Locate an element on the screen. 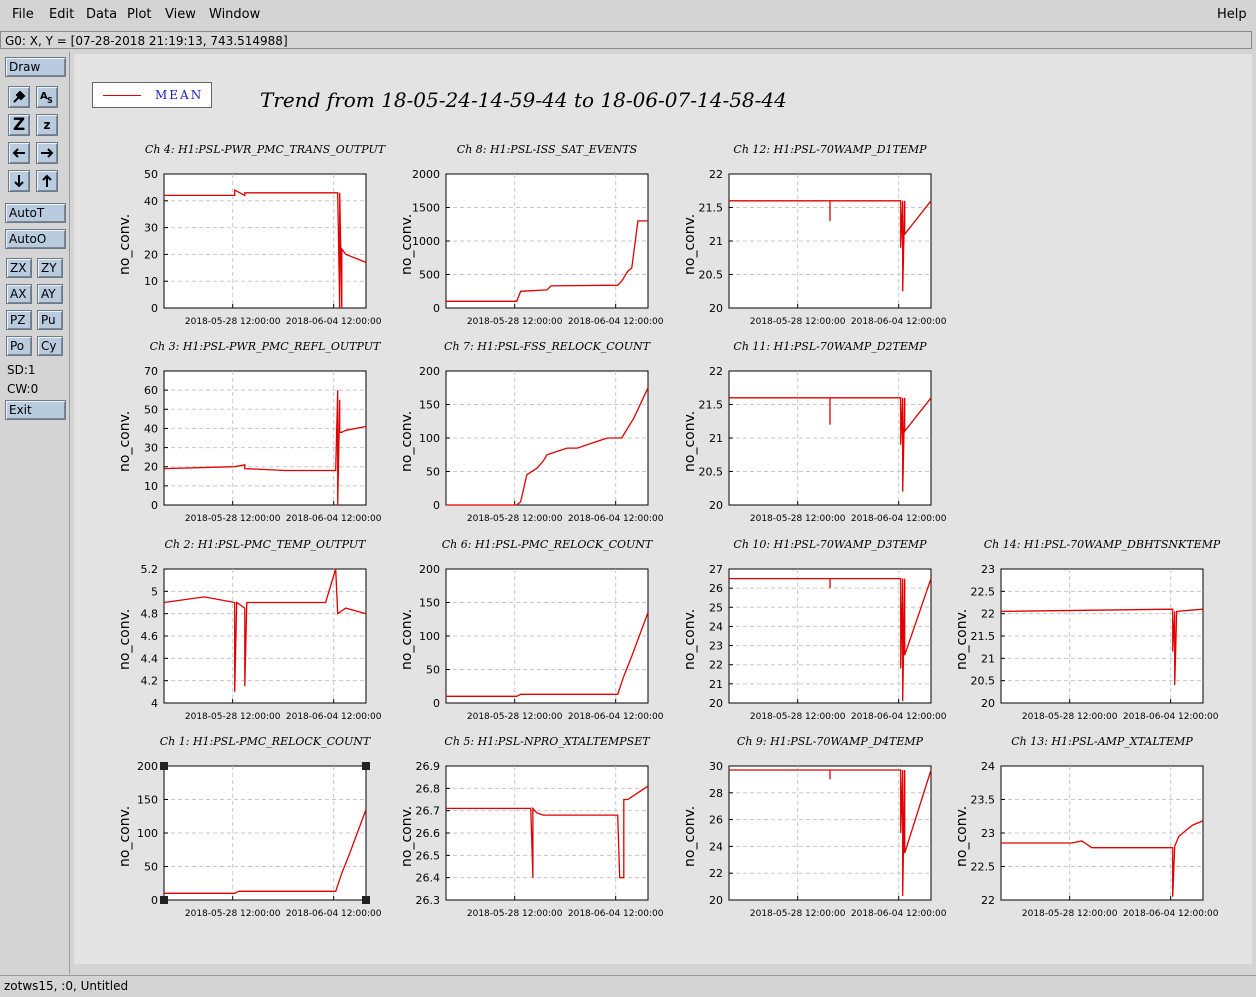  zoom-big-icon: Z is located at coordinates (19, 125).